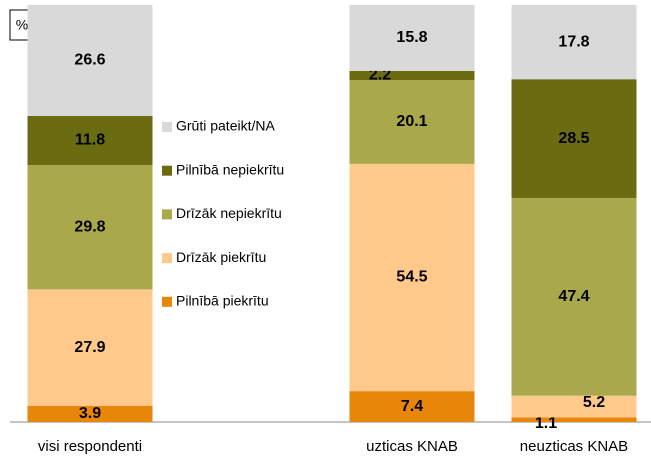 This screenshot has height=463, width=651. What do you see at coordinates (221, 257) in the screenshot?
I see `legend-label: Drīzāk piekrītu` at bounding box center [221, 257].